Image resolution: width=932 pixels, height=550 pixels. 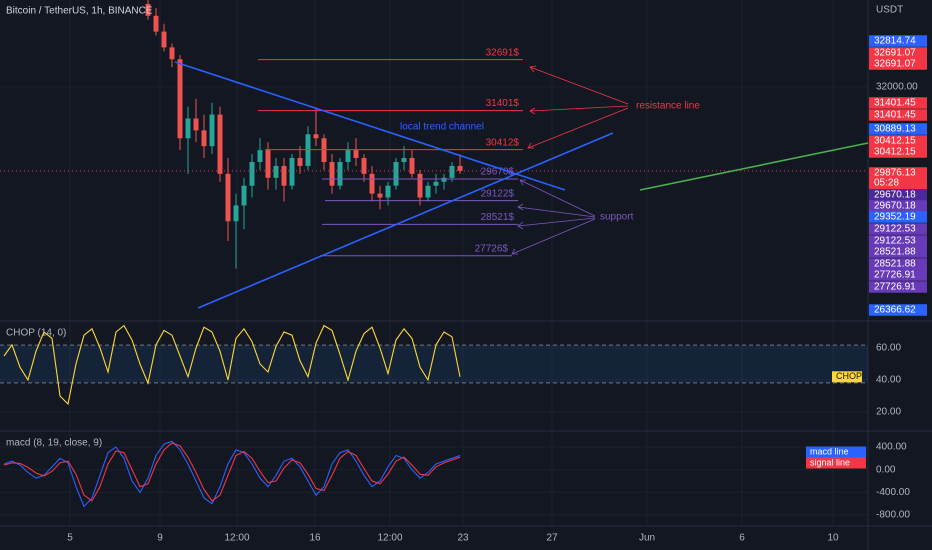 I want to click on currency: USDT, so click(x=889, y=10).